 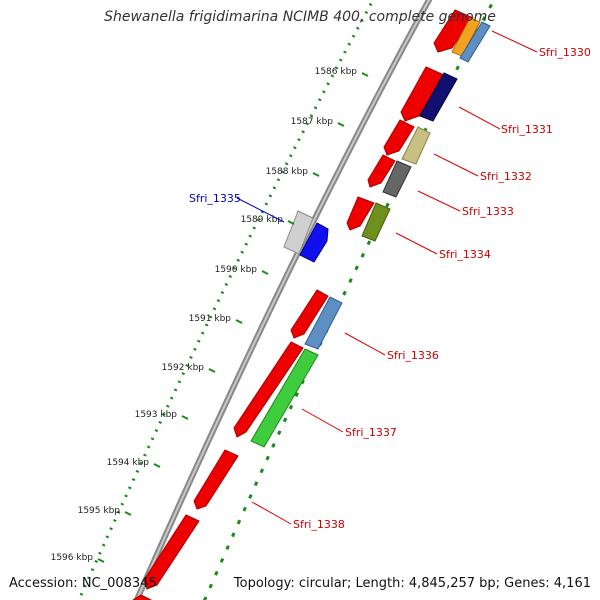 I want to click on orf-block-steelblue, so click(x=475, y=42).